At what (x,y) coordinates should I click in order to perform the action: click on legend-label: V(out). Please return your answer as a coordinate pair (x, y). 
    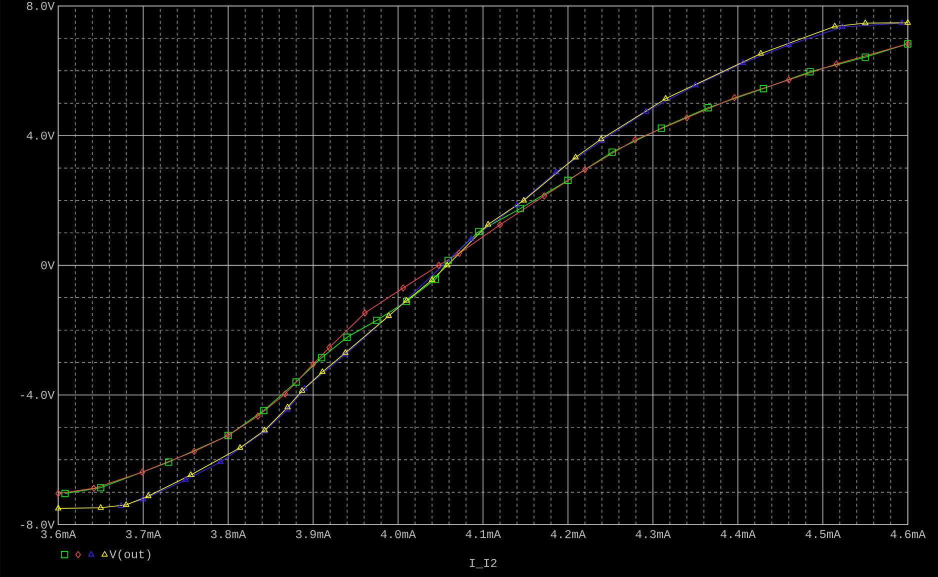
    Looking at the image, I should click on (129, 555).